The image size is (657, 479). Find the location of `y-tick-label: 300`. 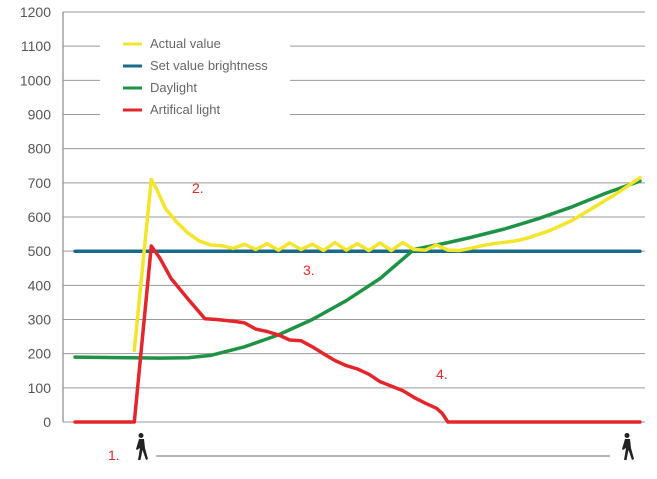

y-tick-label: 300 is located at coordinates (40, 320).